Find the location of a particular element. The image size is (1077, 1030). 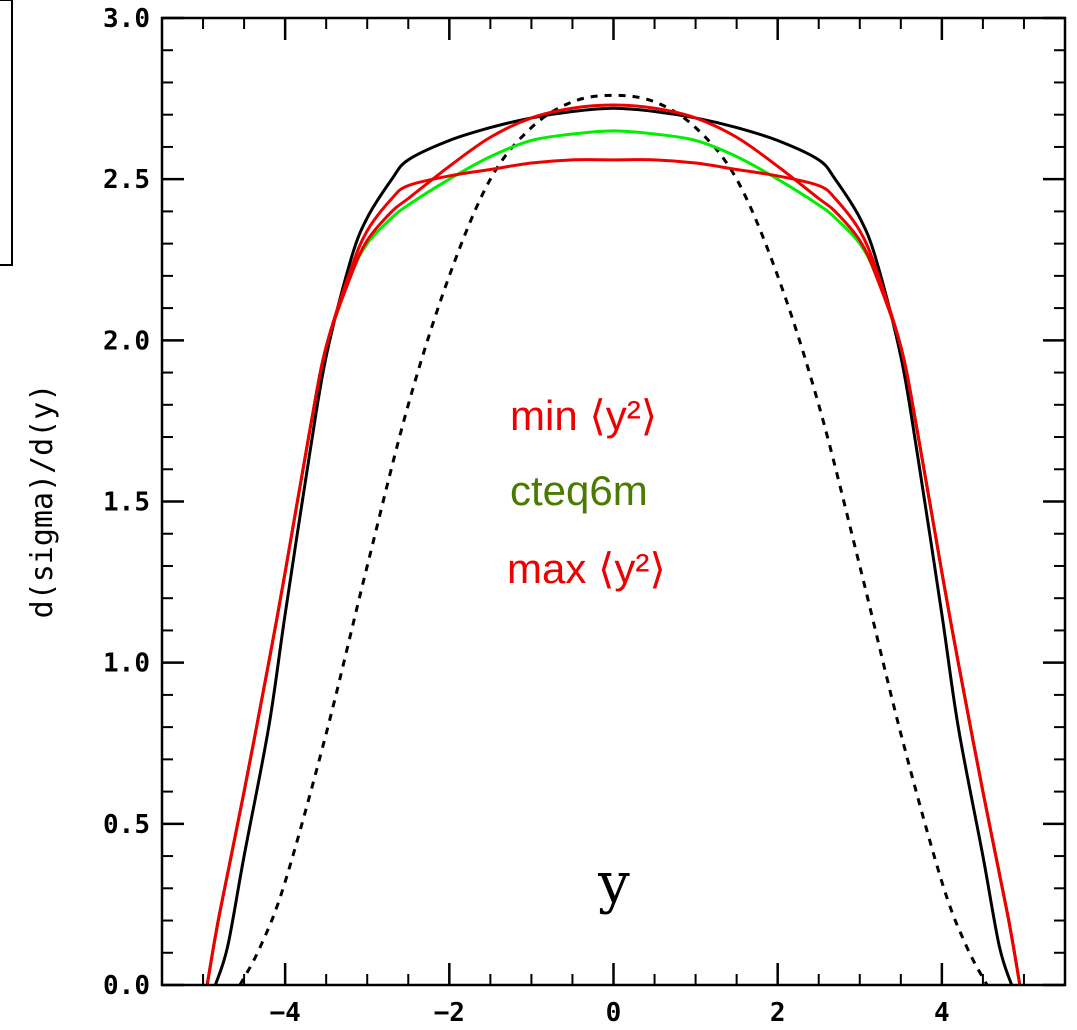

x-tick-label: 0 is located at coordinates (614, 1013).